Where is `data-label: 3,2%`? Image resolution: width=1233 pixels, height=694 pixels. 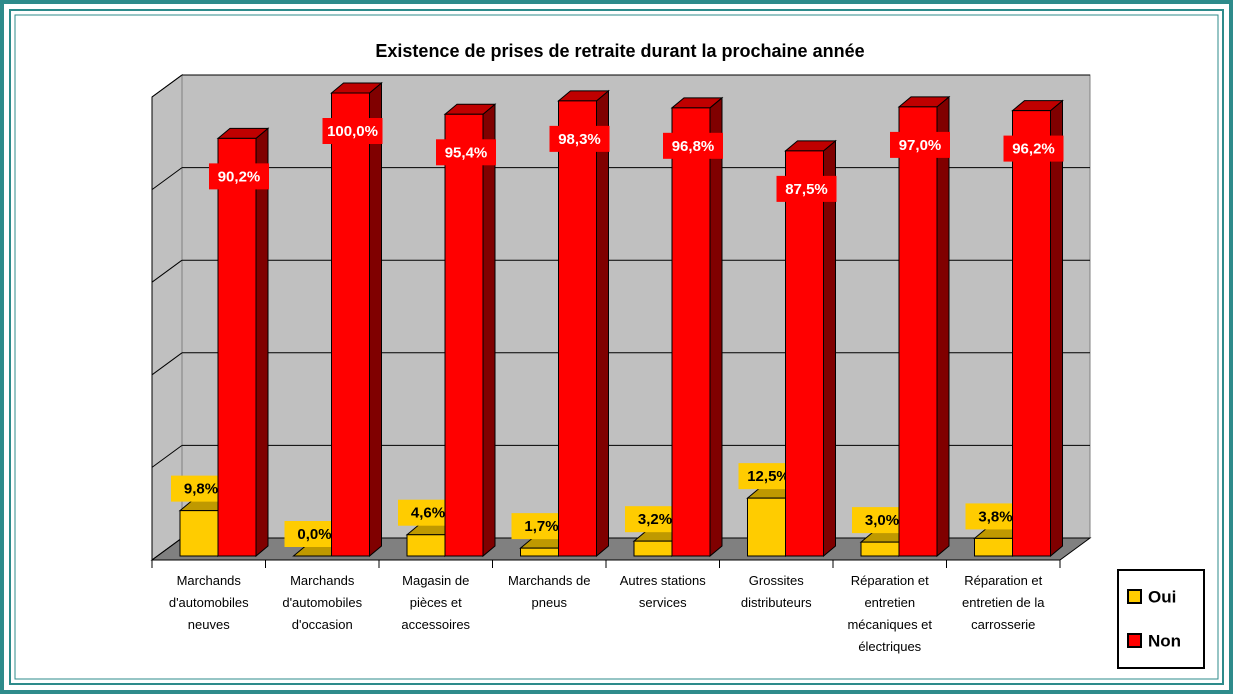
data-label: 3,2% is located at coordinates (655, 519).